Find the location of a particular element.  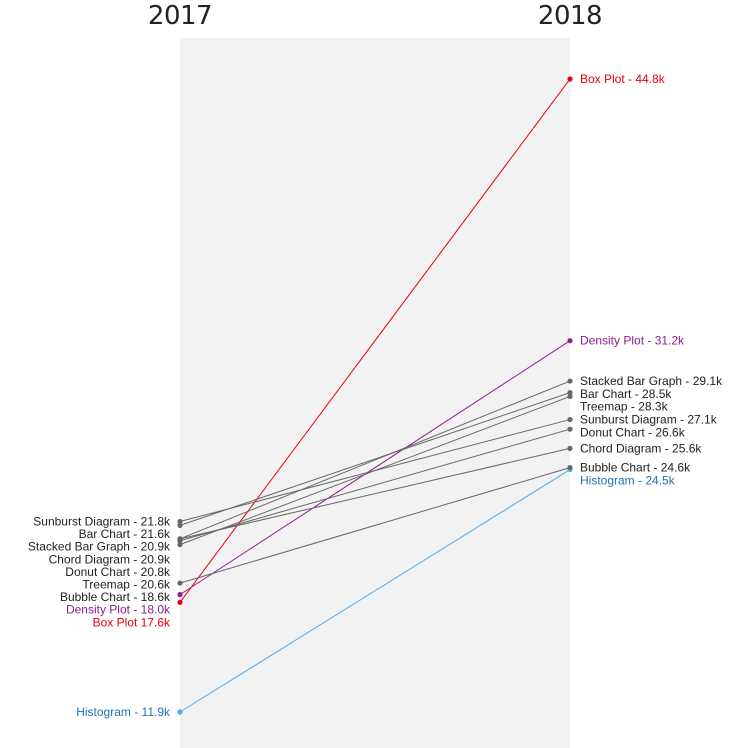

line-chord-diagram is located at coordinates (375, 493).